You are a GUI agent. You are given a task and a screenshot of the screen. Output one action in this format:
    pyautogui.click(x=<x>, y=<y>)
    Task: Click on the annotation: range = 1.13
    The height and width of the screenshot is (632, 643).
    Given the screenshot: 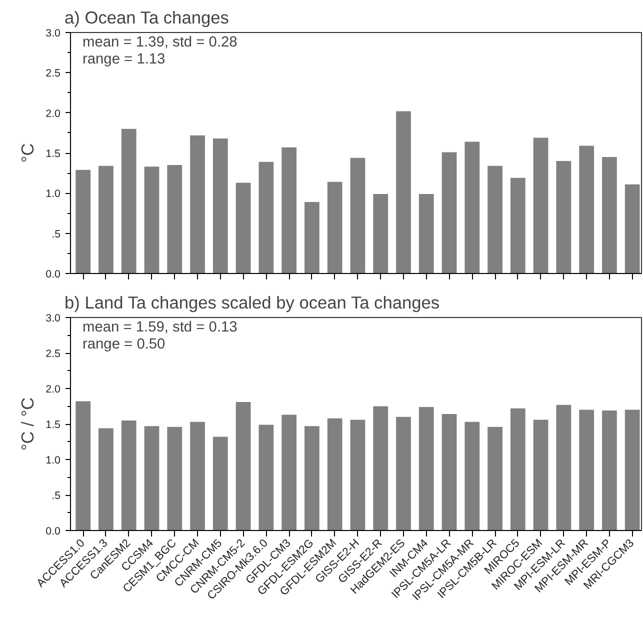 What is the action you would take?
    pyautogui.click(x=124, y=60)
    